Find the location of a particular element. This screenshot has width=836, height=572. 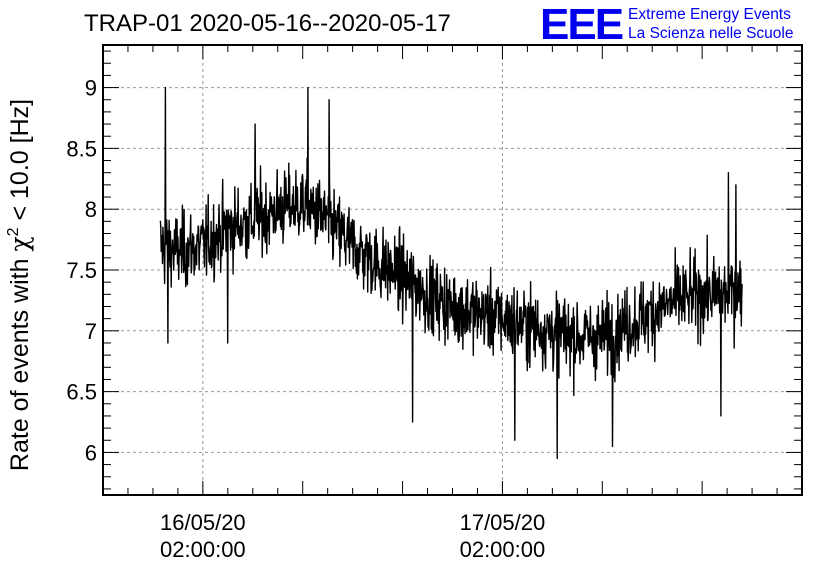

y-tick-label: 8.5 is located at coordinates (81, 148).